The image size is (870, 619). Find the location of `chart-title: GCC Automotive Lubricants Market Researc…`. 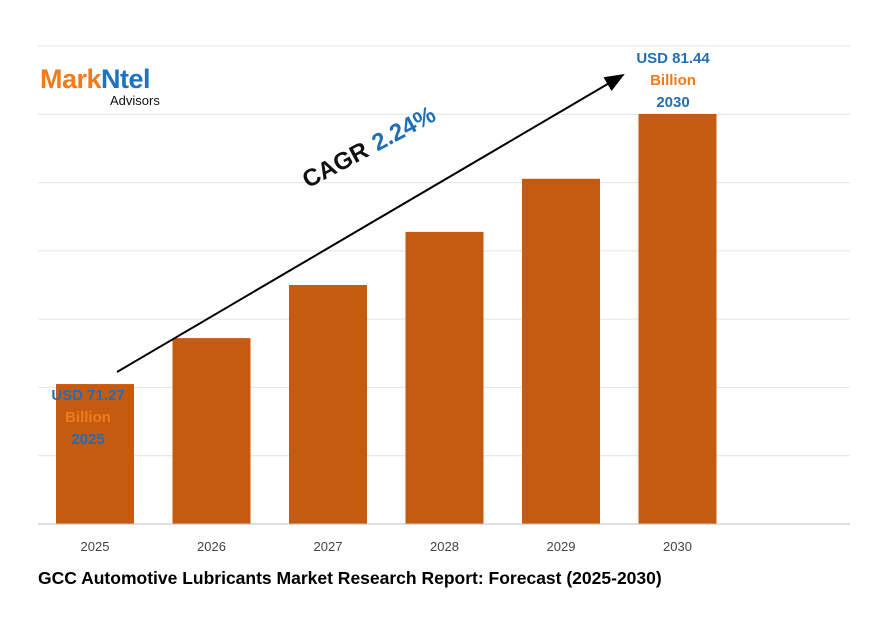

chart-title: GCC Automotive Lubricants Market Researc… is located at coordinates (350, 578).